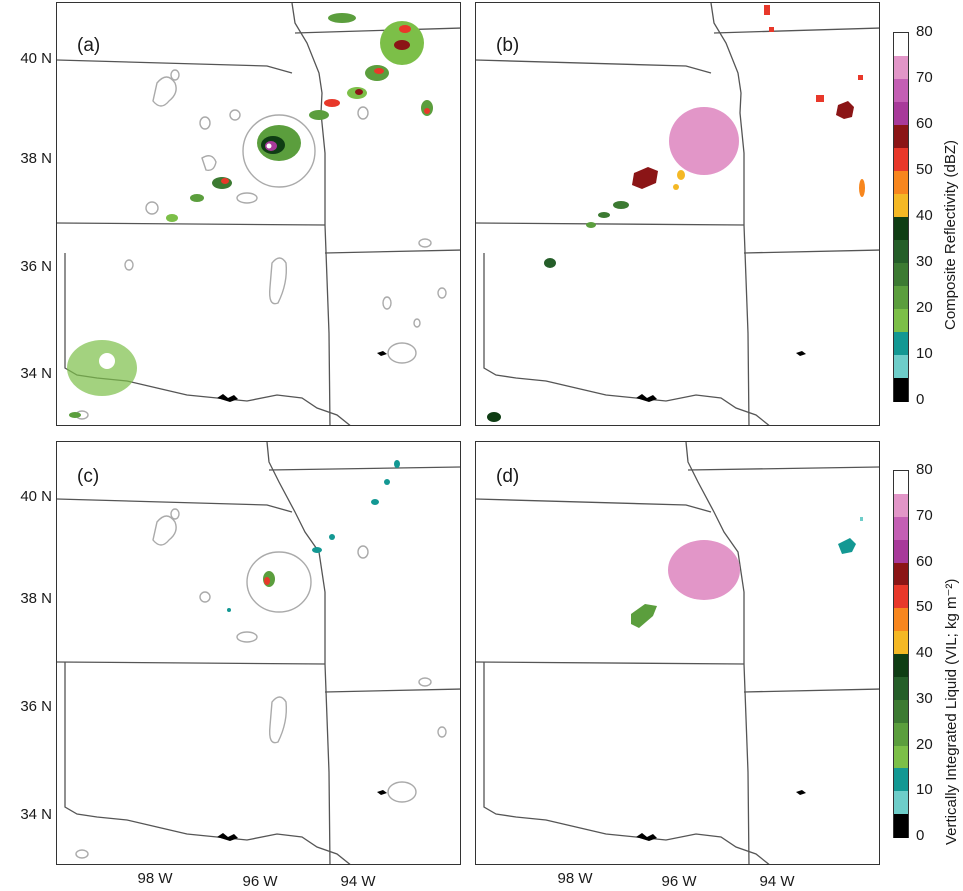  I want to click on colorbar-reflectivity, so click(901, 217).